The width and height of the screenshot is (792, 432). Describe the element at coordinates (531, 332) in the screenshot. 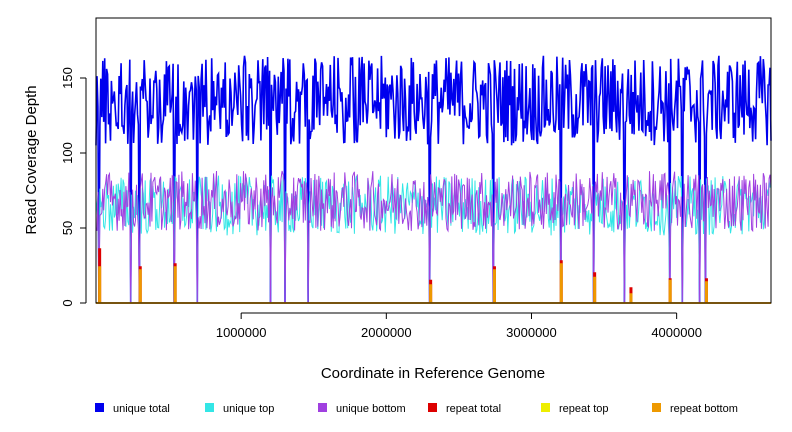

I see `x-tick-label: 3000000` at that location.